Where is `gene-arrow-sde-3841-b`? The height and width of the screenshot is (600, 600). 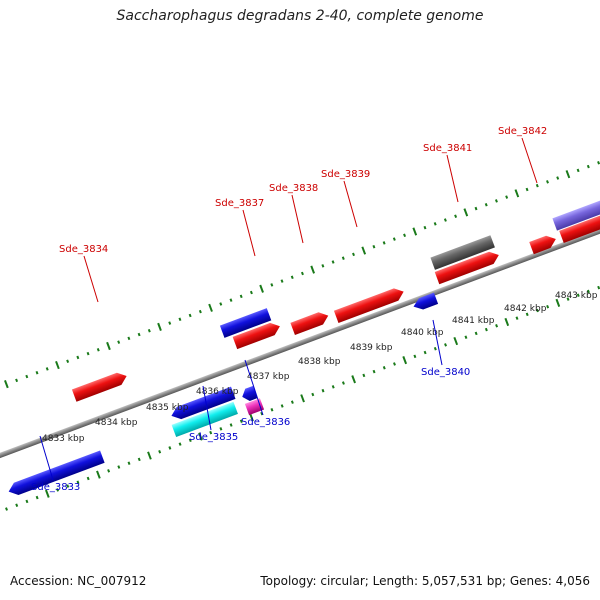 gene-arrow-sde-3841-b is located at coordinates (462, 252).